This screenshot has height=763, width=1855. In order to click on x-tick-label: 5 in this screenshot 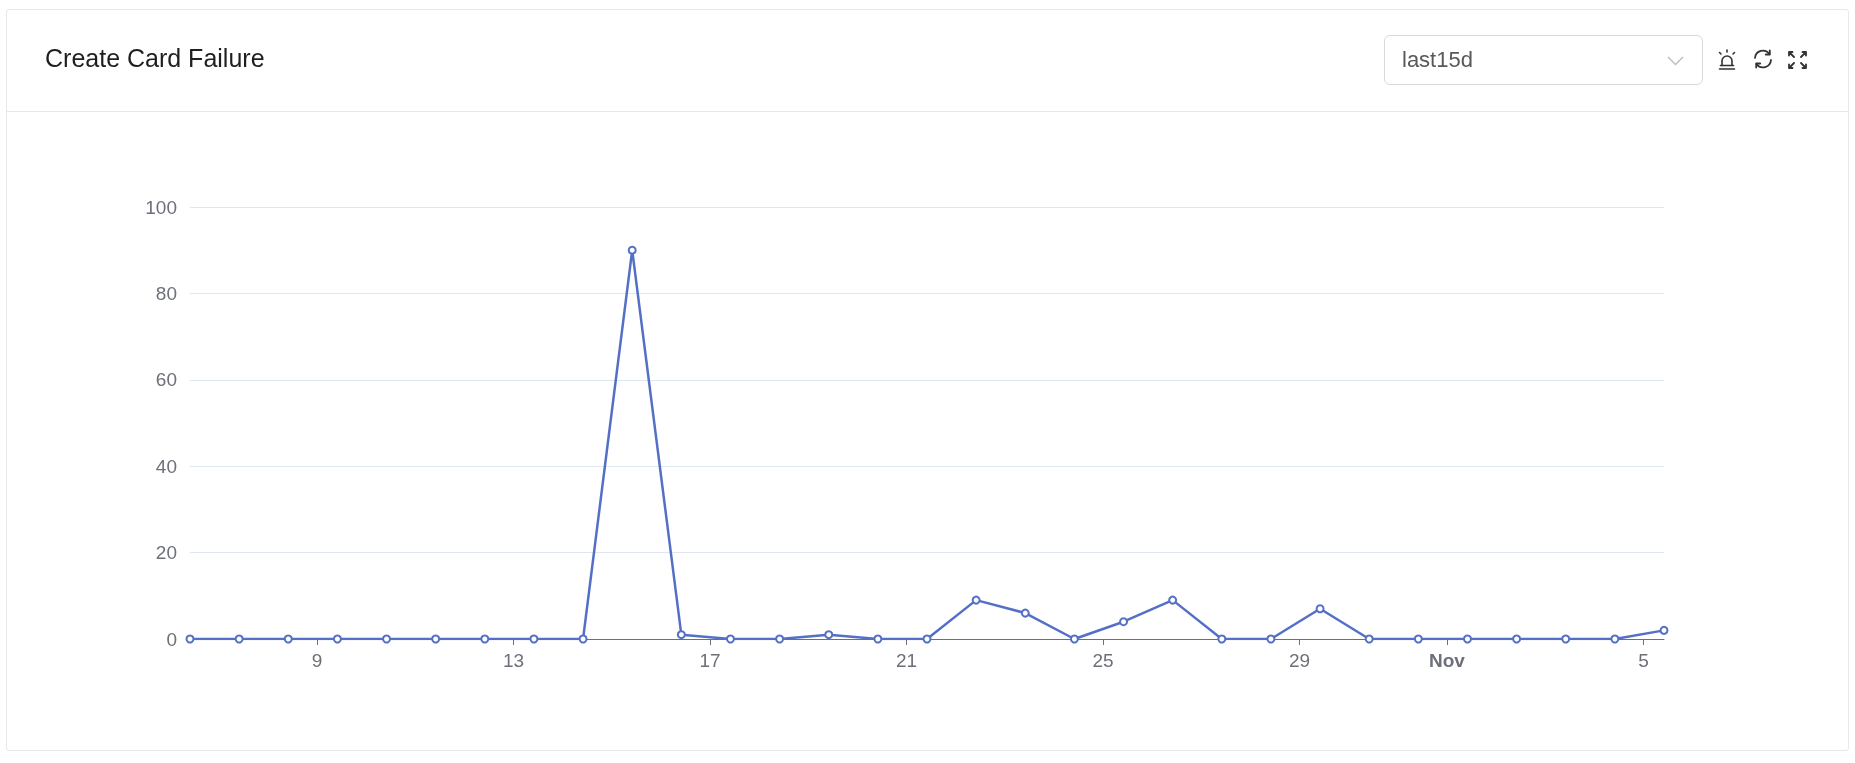, I will do `click(1643, 660)`.